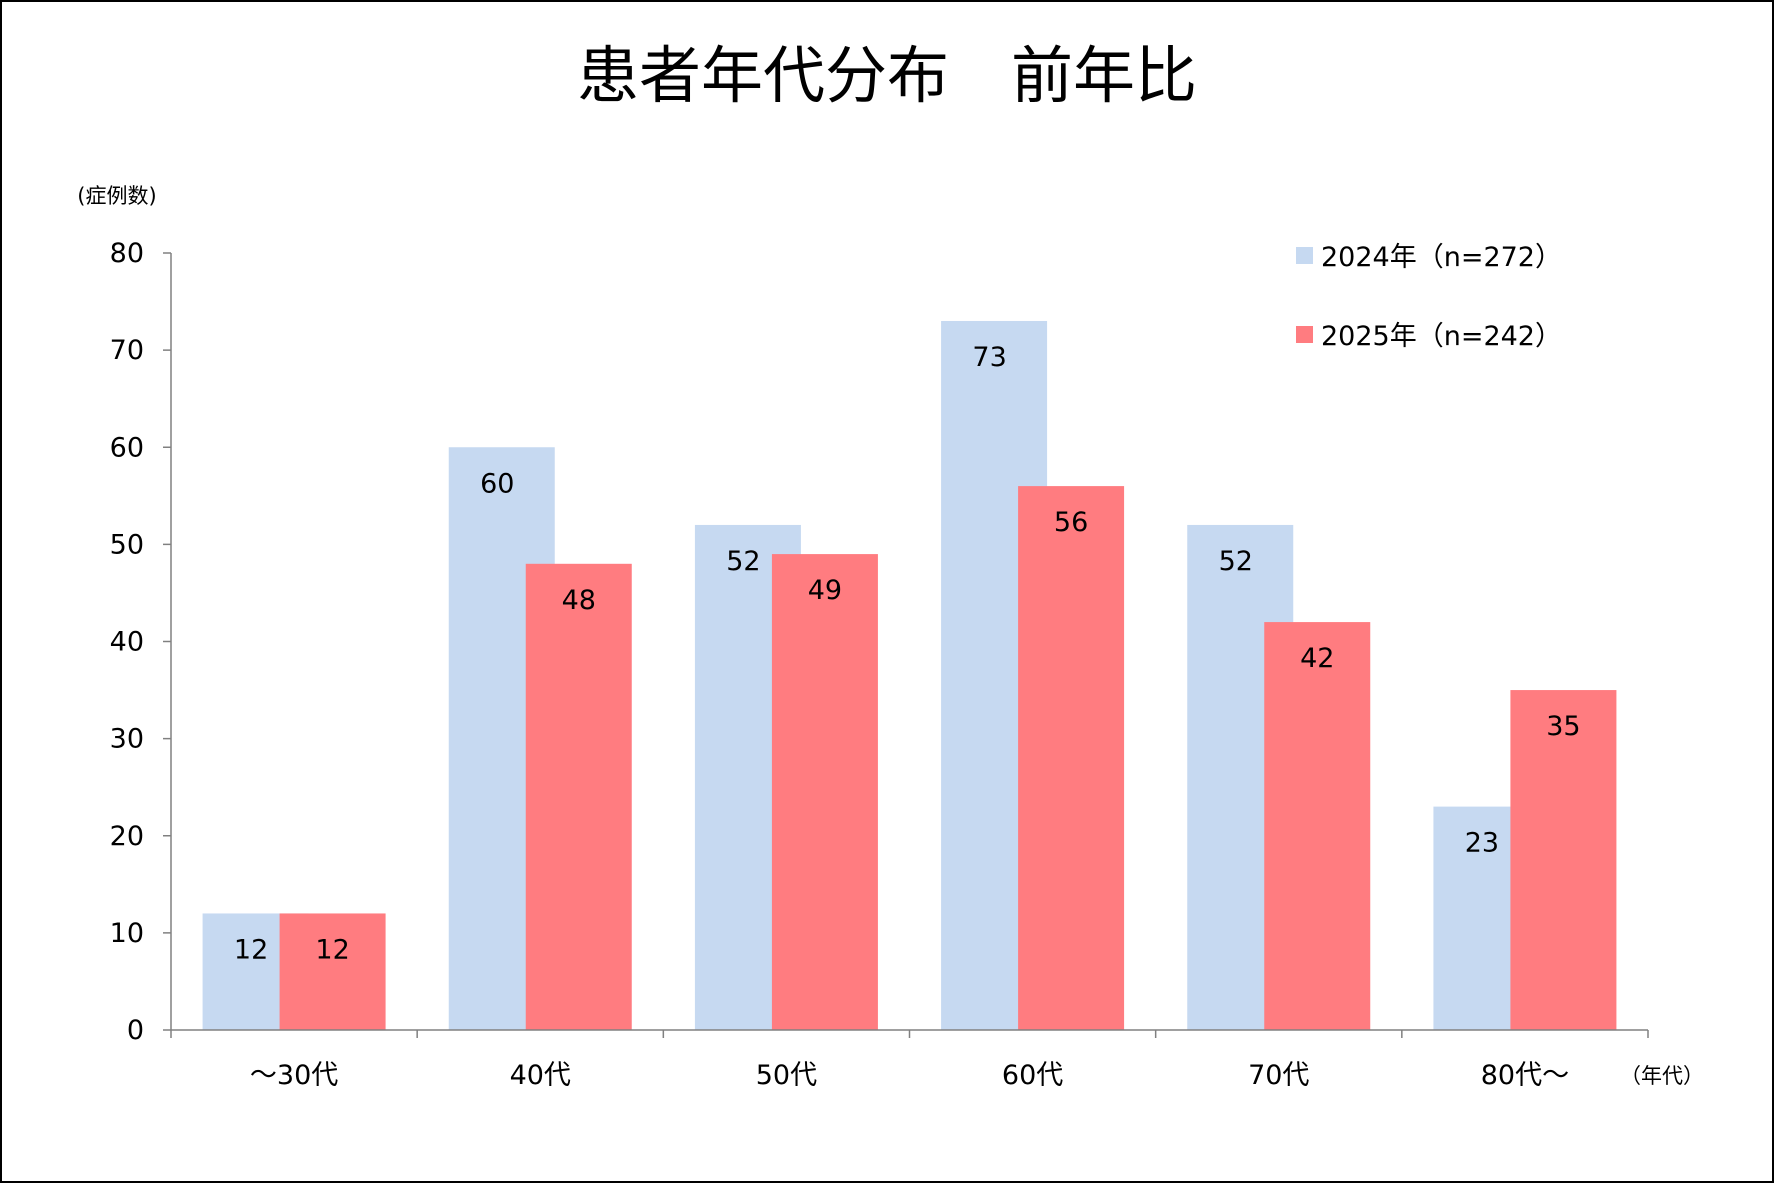  What do you see at coordinates (294, 1075) in the screenshot?
I see `category-label-1: ～30代` at bounding box center [294, 1075].